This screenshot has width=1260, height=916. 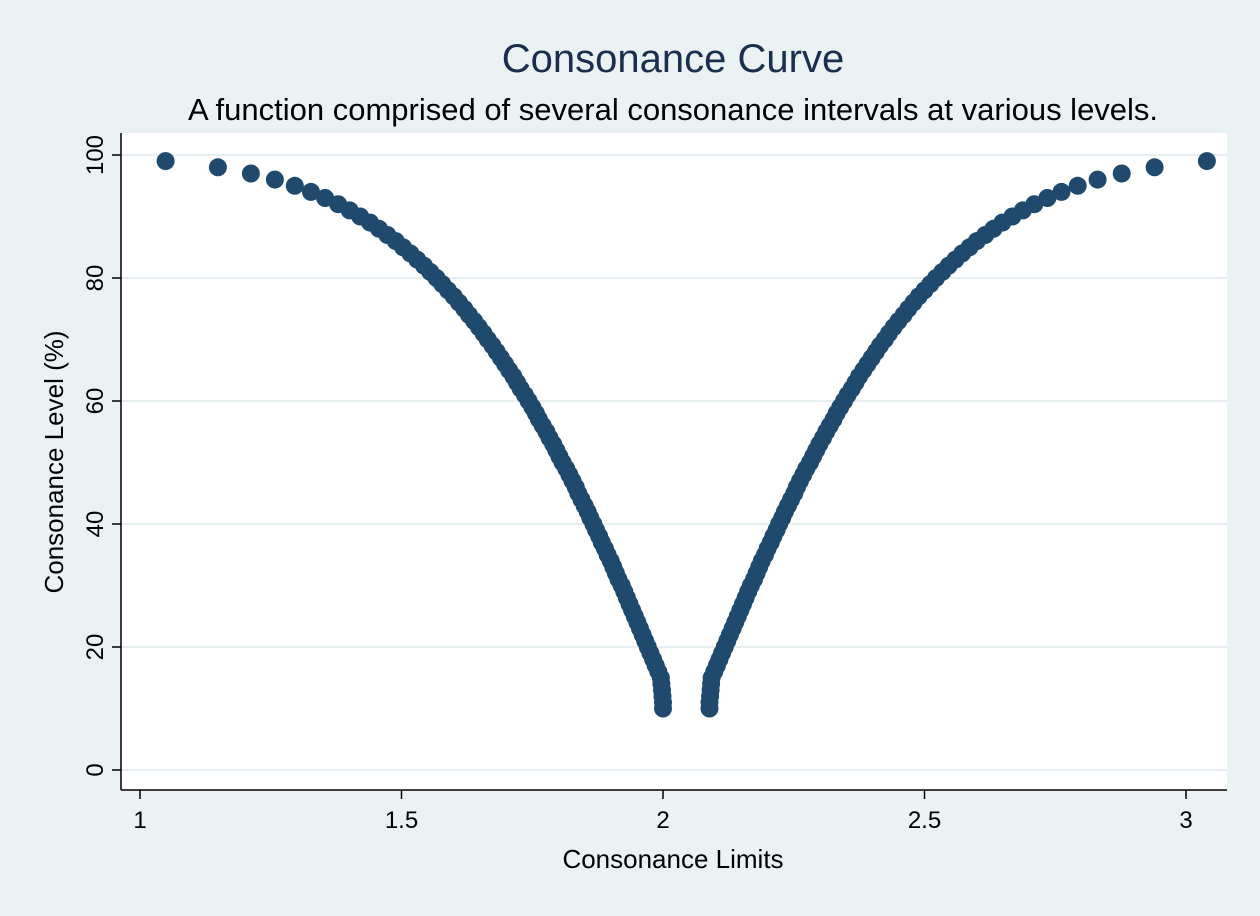 What do you see at coordinates (139, 820) in the screenshot?
I see `x-tick-label: 1` at bounding box center [139, 820].